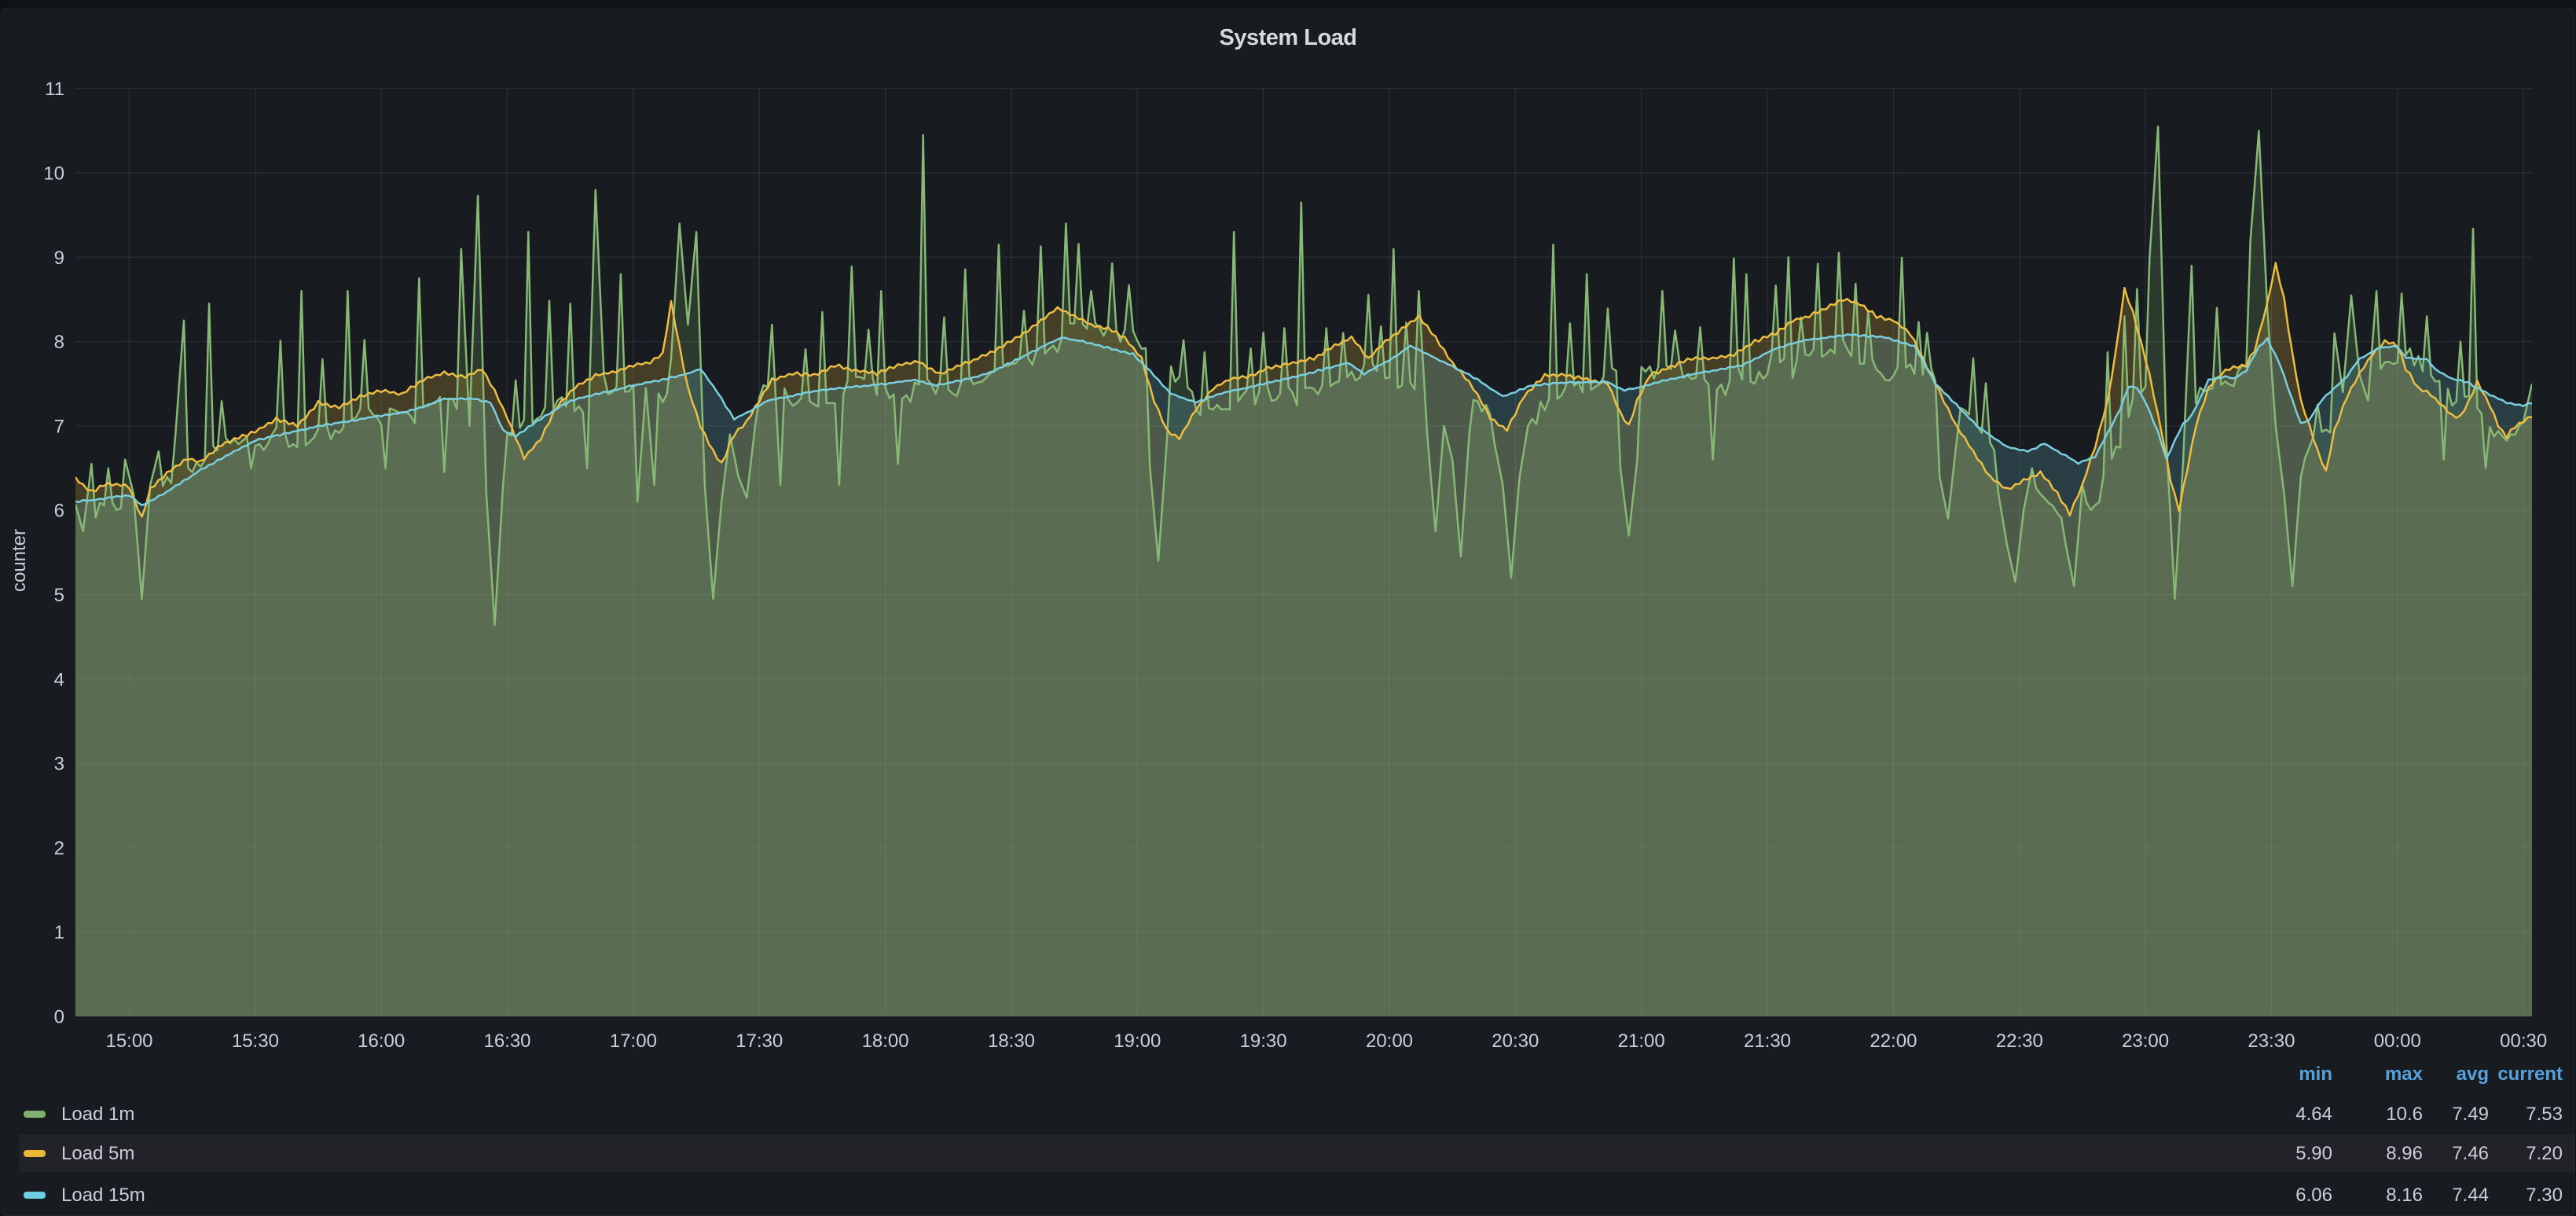 The width and height of the screenshot is (2576, 1216). I want to click on svg-text: 18:00, so click(885, 1041).